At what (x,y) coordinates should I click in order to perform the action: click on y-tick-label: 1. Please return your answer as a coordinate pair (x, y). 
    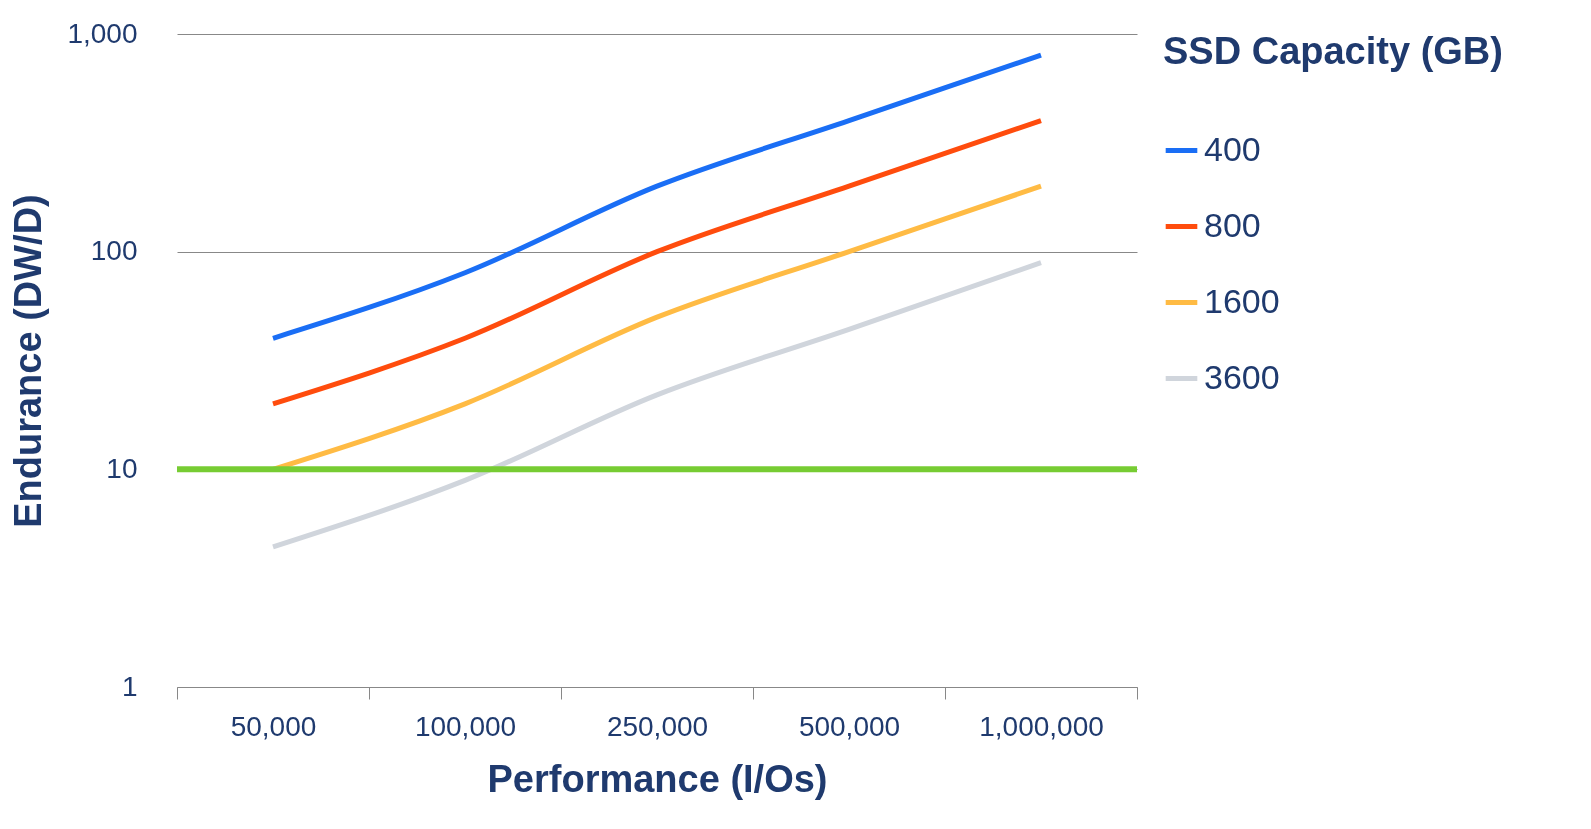
    Looking at the image, I should click on (129, 686).